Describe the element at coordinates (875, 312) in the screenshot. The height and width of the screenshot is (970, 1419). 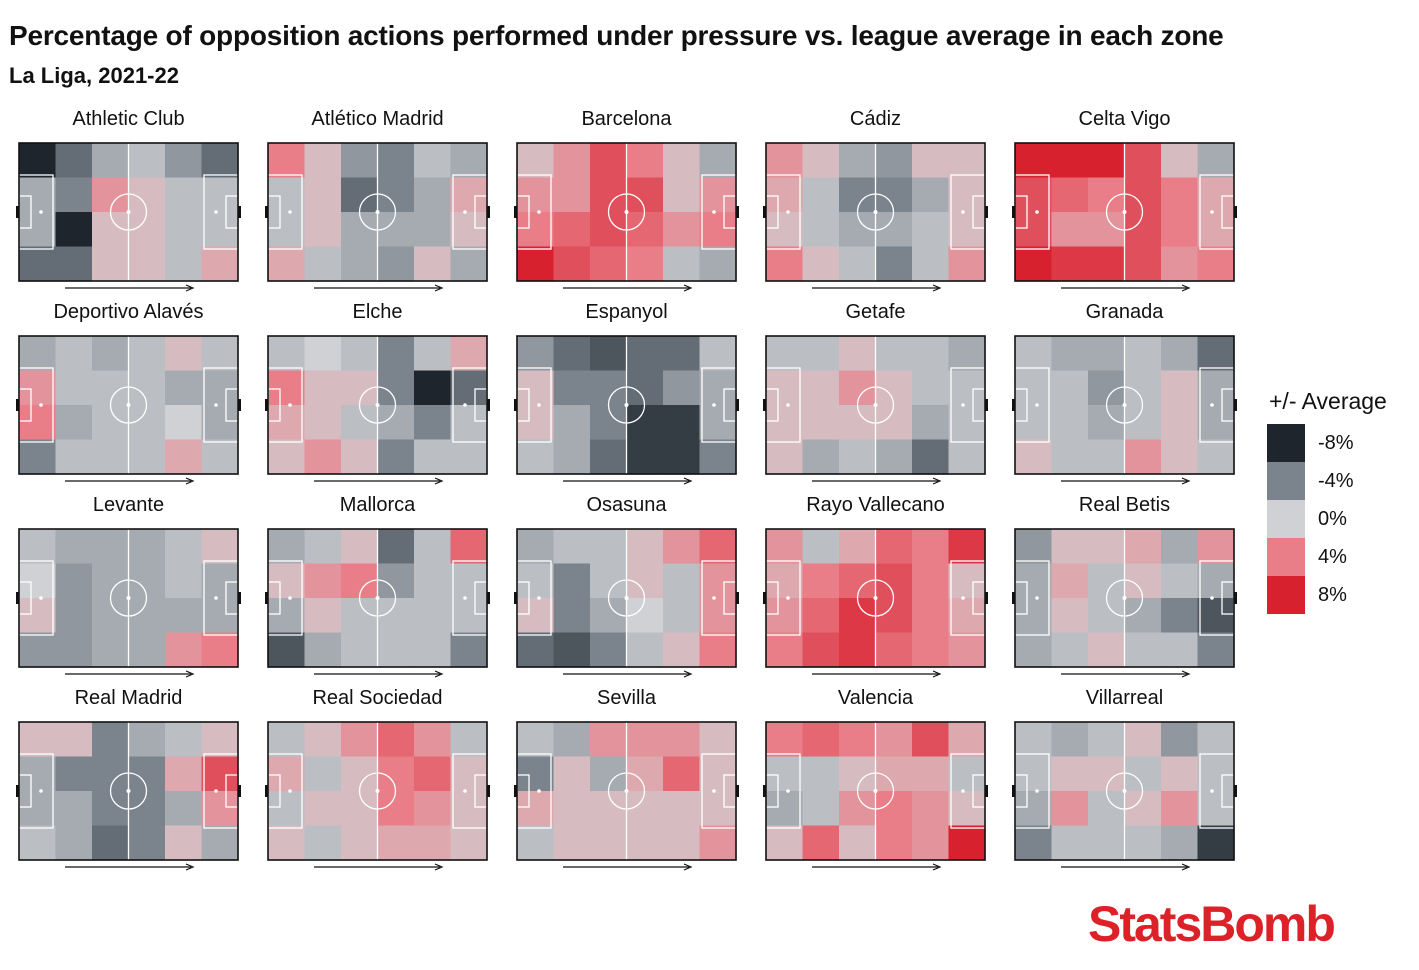
I see `team-title: Getafe` at that location.